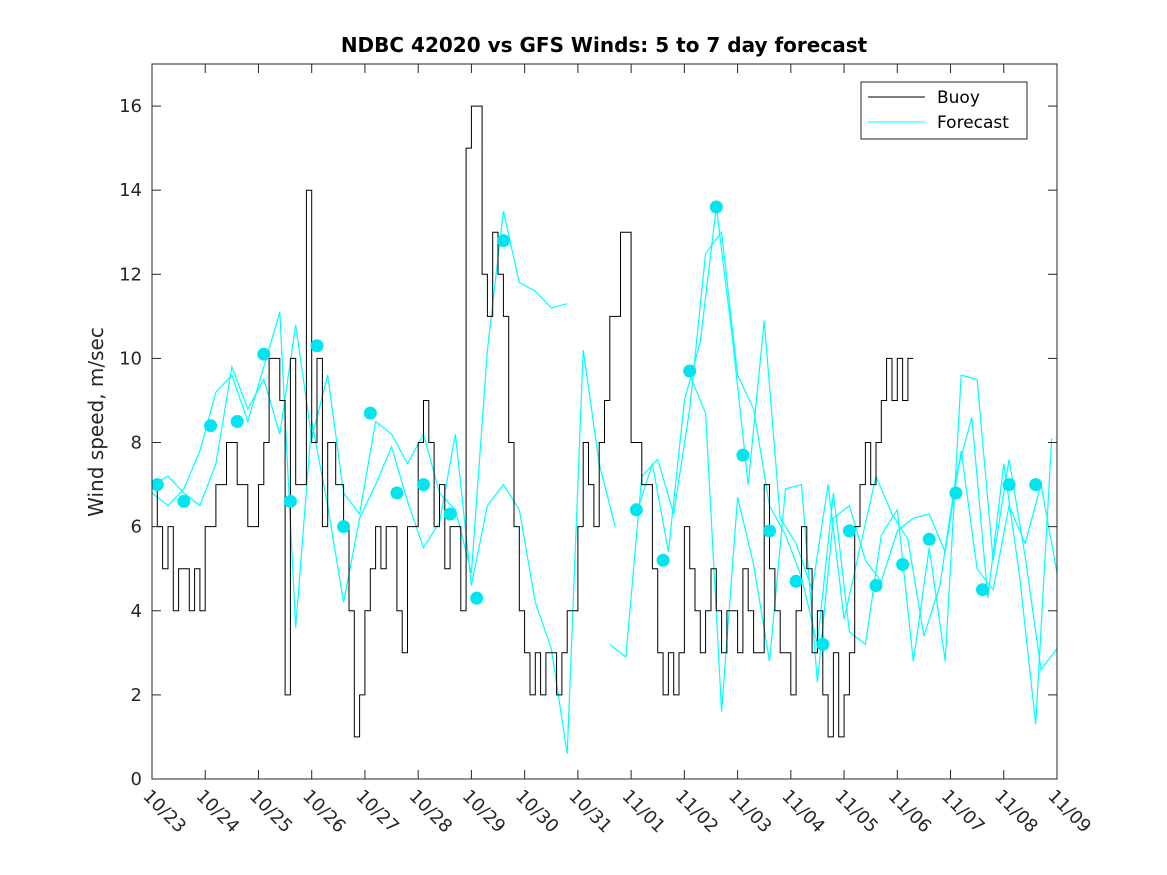 Image resolution: width=1167 pixels, height=875 pixels. Describe the element at coordinates (963, 812) in the screenshot. I see `x-tick-label: 11/07` at that location.